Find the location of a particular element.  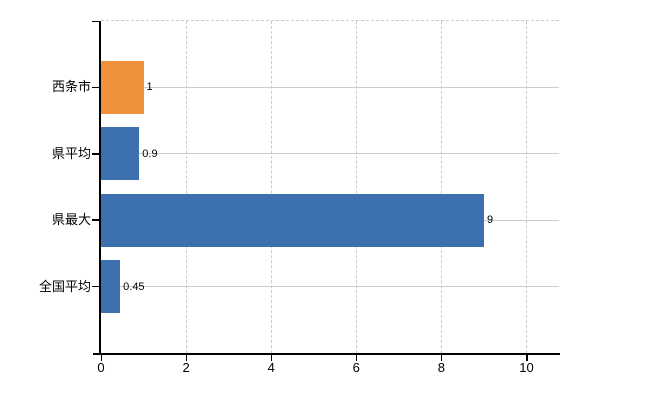

x-tick-label: 4 is located at coordinates (271, 367).